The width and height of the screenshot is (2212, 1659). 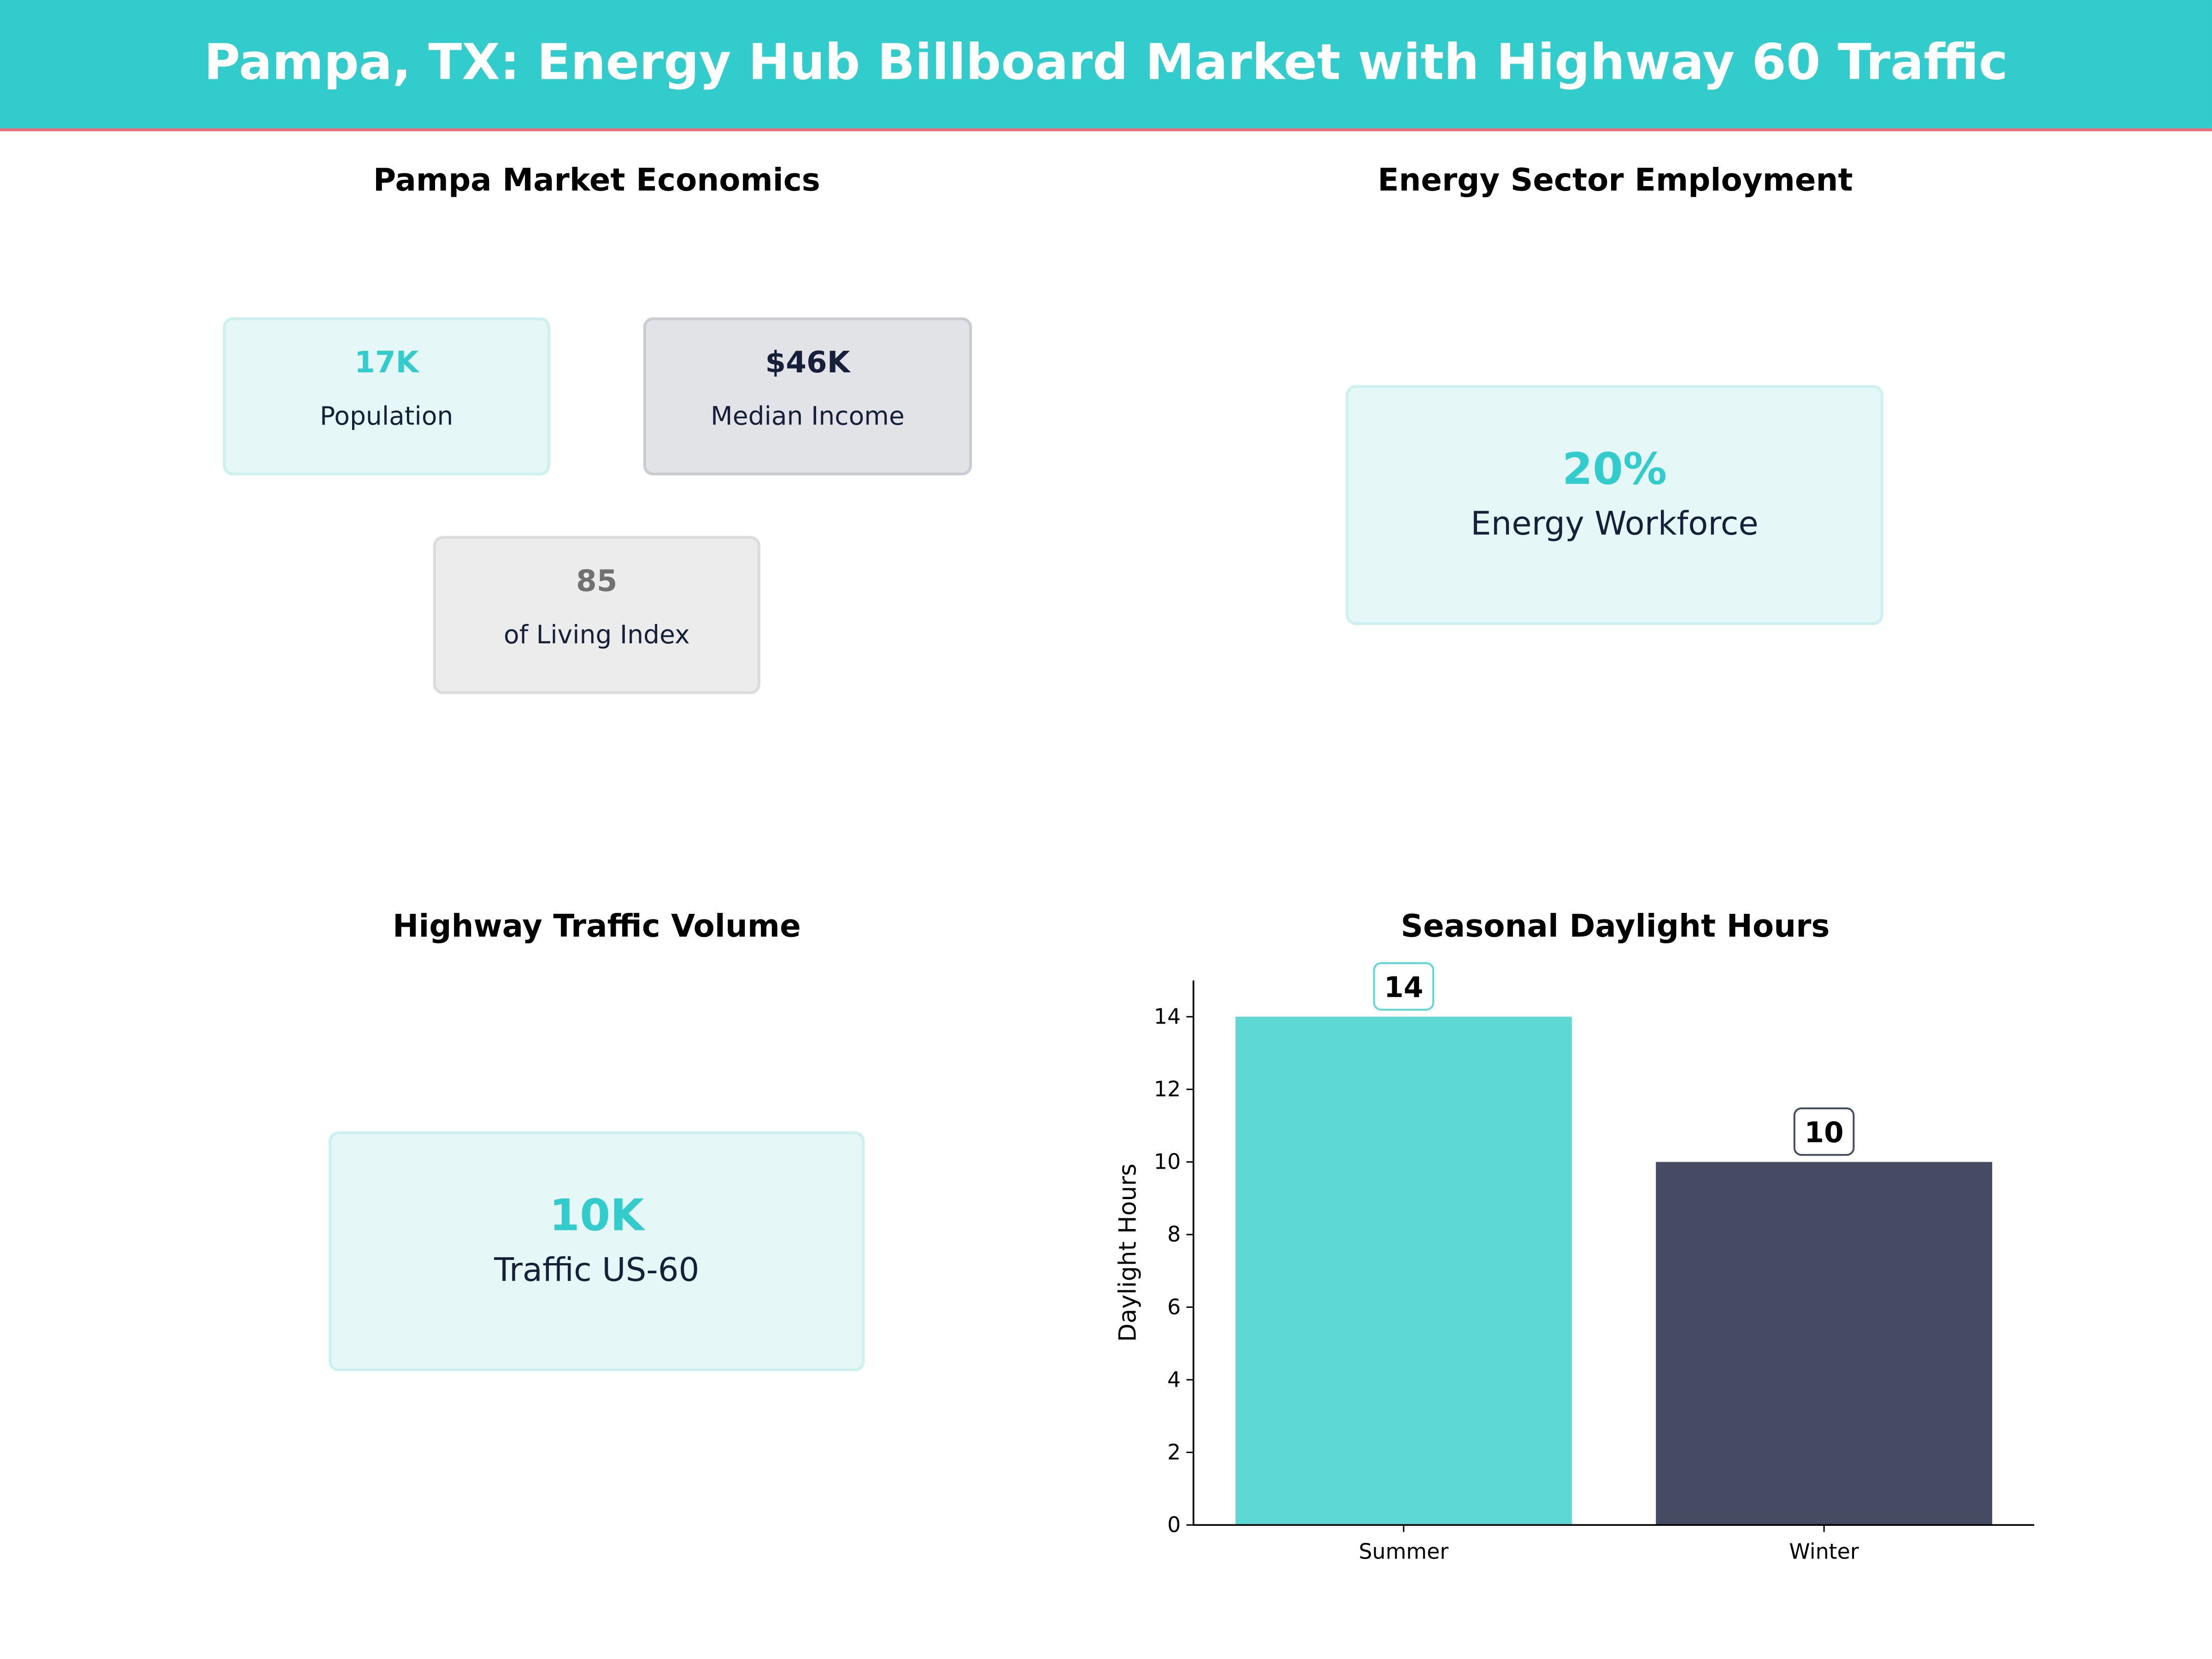 What do you see at coordinates (1174, 1524) in the screenshot?
I see `y-tick-label: 0` at bounding box center [1174, 1524].